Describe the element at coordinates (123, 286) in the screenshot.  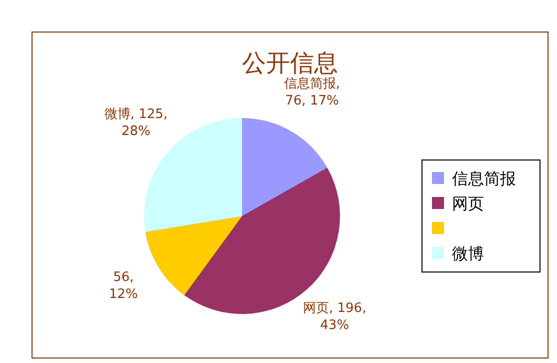
I see `data-label: 56, 12%` at that location.